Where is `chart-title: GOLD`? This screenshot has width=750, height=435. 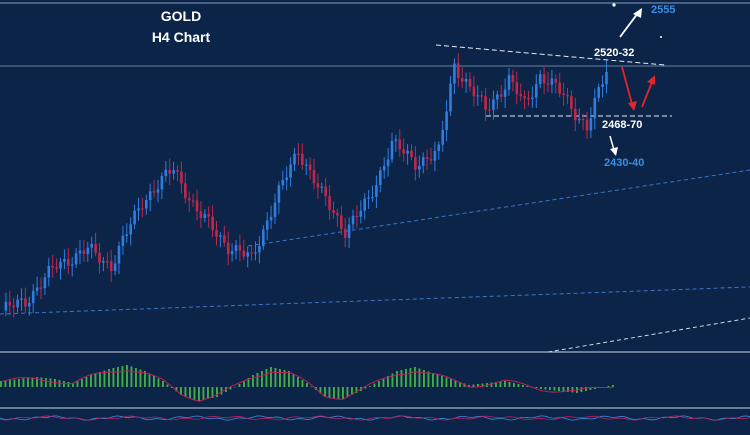
chart-title: GOLD is located at coordinates (181, 16).